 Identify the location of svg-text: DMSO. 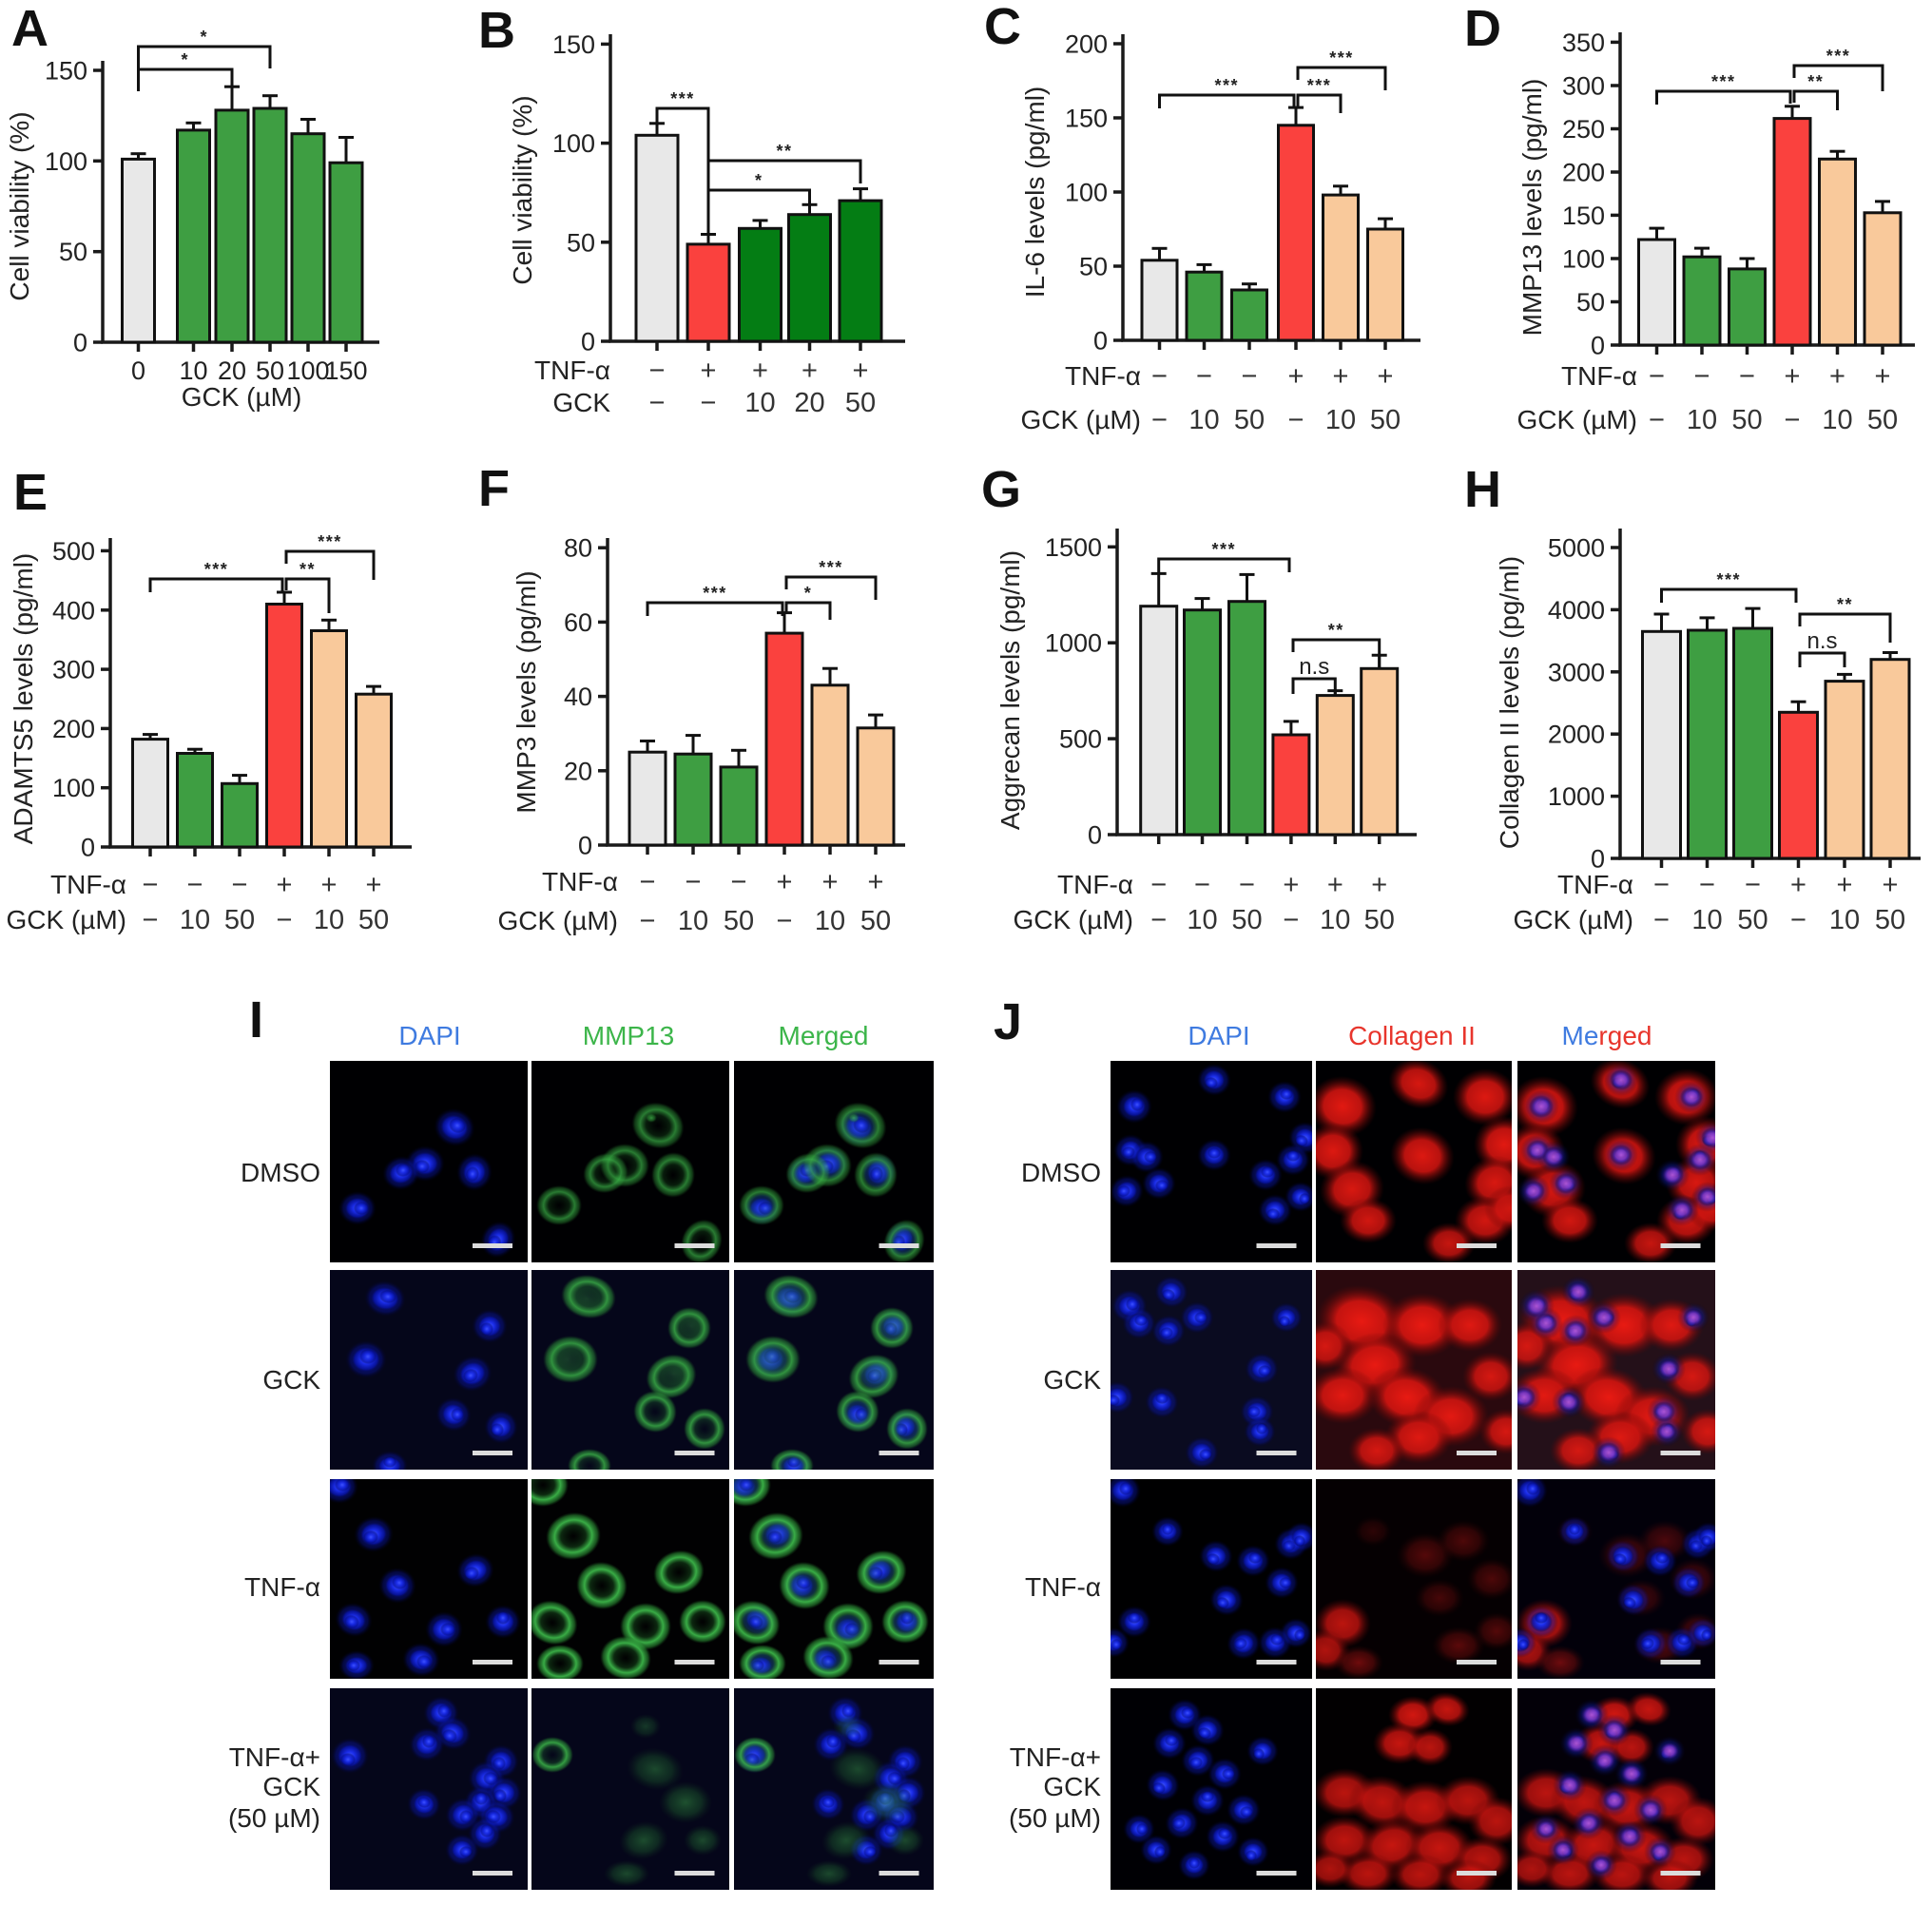
(1061, 1172).